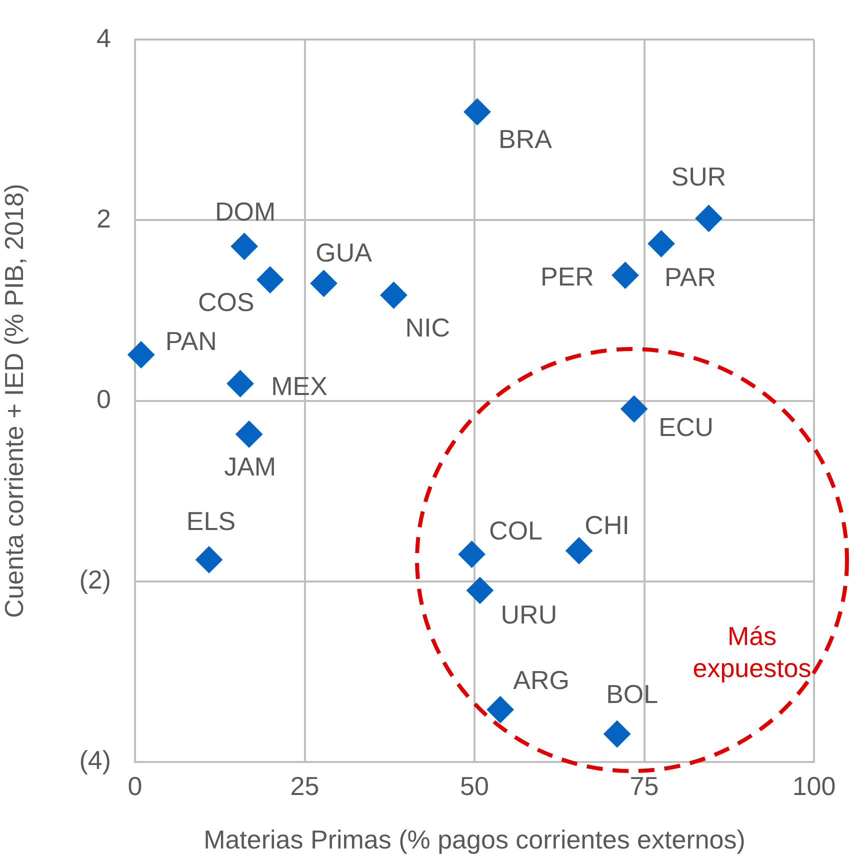  I want to click on annotation: PER, so click(567, 276).